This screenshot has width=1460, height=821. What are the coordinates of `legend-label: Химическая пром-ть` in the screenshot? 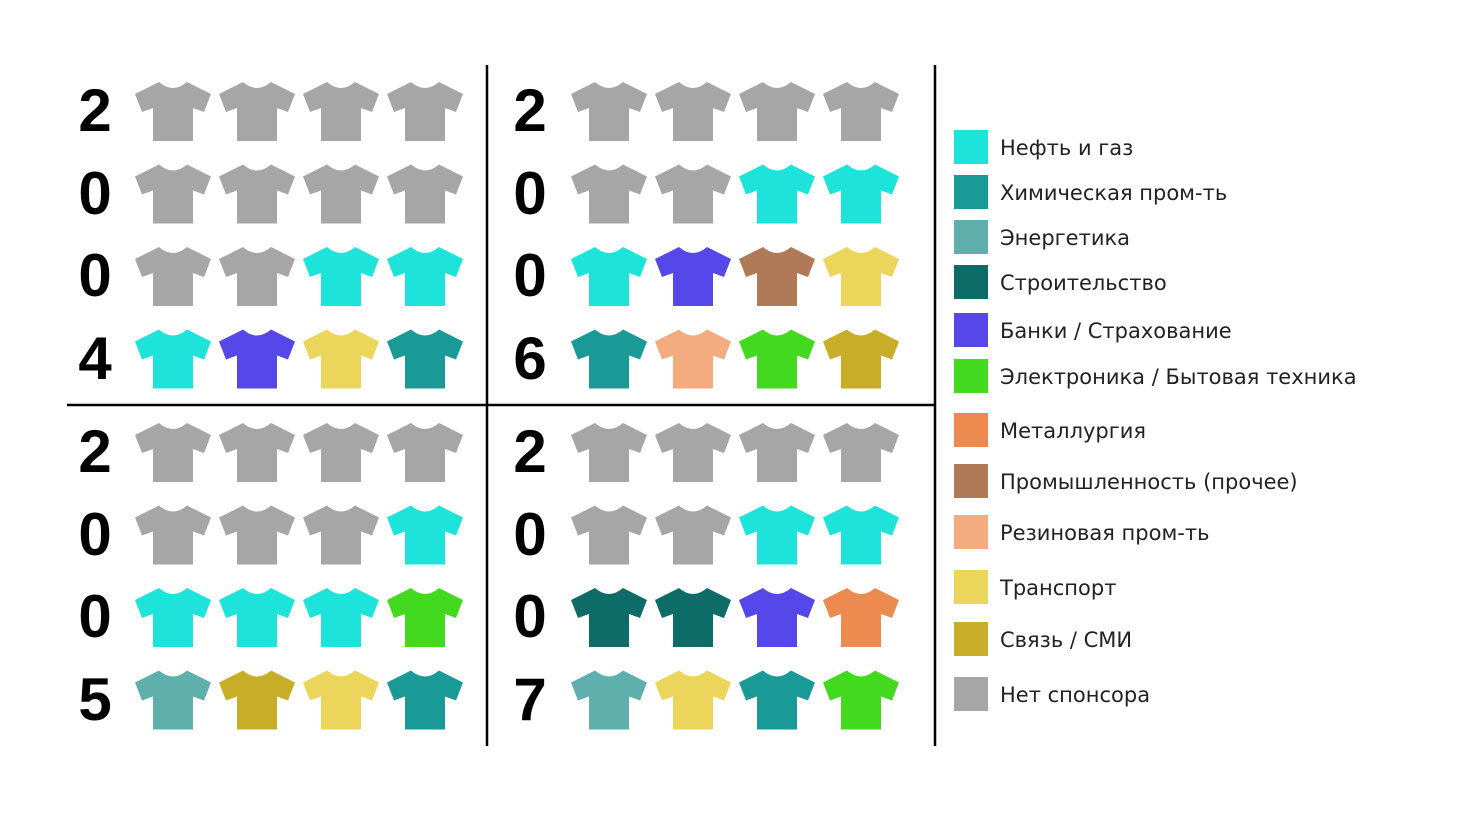 It's located at (1114, 193).